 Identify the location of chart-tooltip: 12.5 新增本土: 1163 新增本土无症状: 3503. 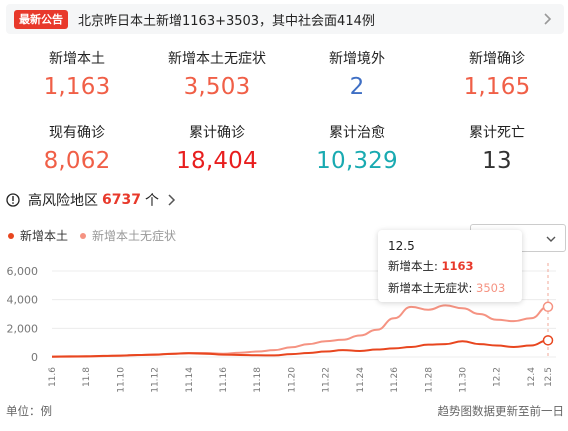
(450, 266).